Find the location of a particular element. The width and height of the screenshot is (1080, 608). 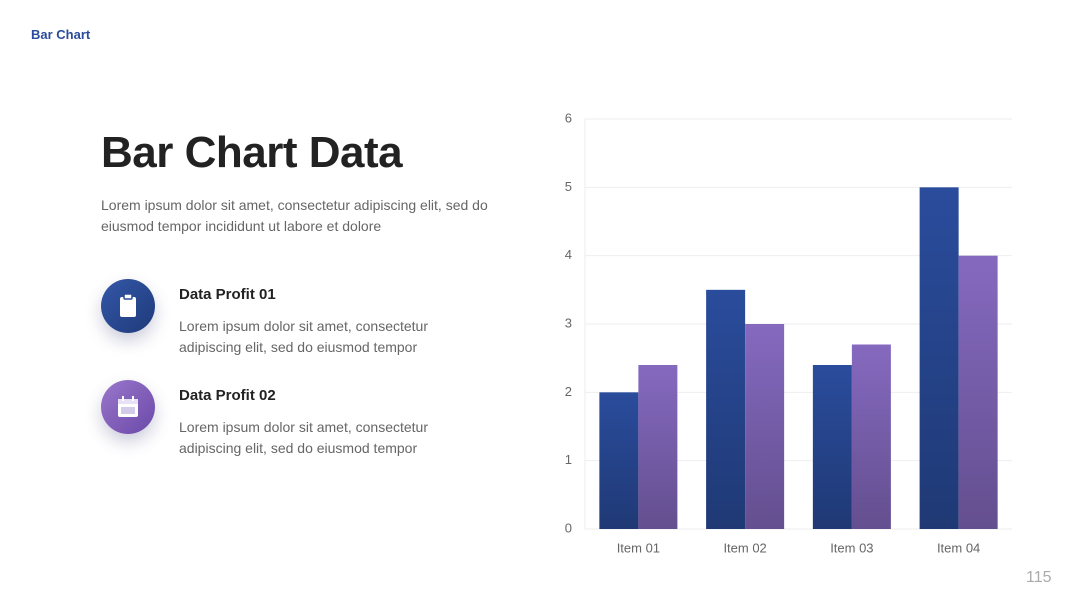

calendar-icon is located at coordinates (128, 407).